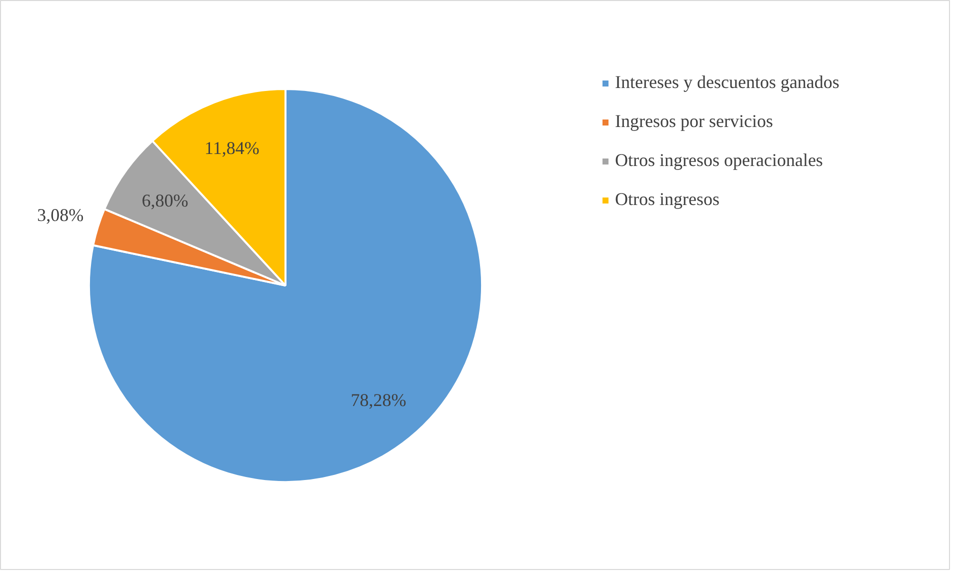 Image resolution: width=957 pixels, height=578 pixels. I want to click on legend-label: Otros ingresos operacionales, so click(719, 160).